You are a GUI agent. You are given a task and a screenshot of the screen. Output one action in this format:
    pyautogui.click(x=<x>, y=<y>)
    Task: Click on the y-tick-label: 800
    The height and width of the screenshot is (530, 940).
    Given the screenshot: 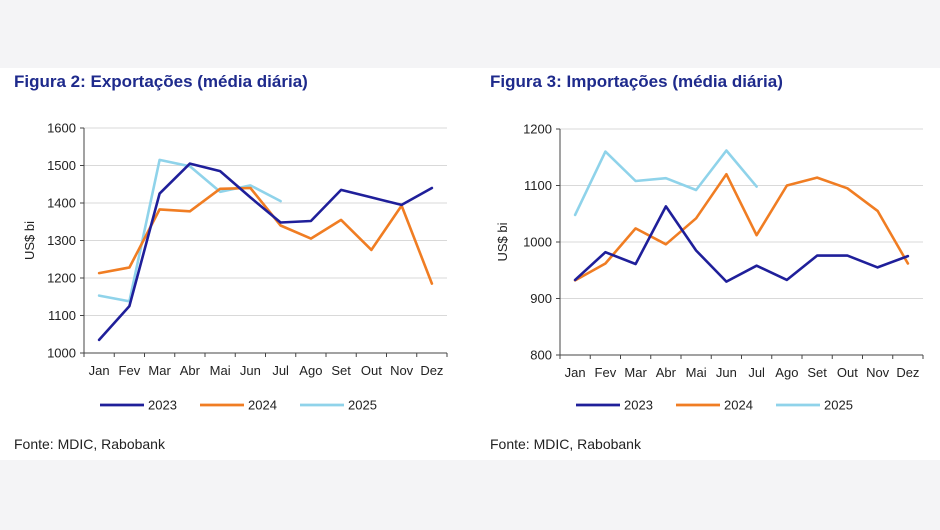 What is the action you would take?
    pyautogui.click(x=541, y=355)
    